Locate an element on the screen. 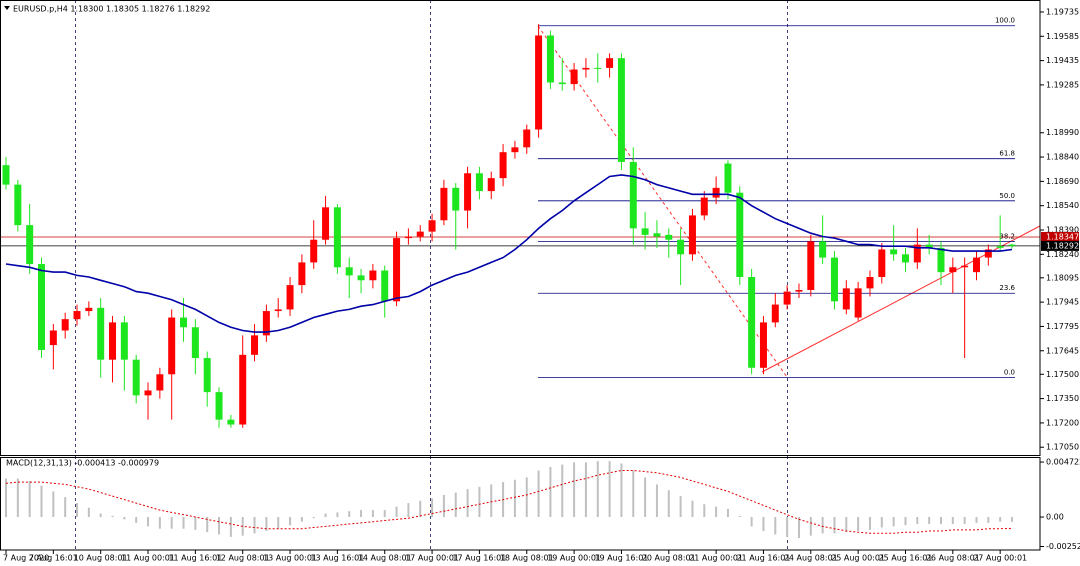 This screenshot has width=1080, height=566. price-label: 1.18292 is located at coordinates (1062, 245).